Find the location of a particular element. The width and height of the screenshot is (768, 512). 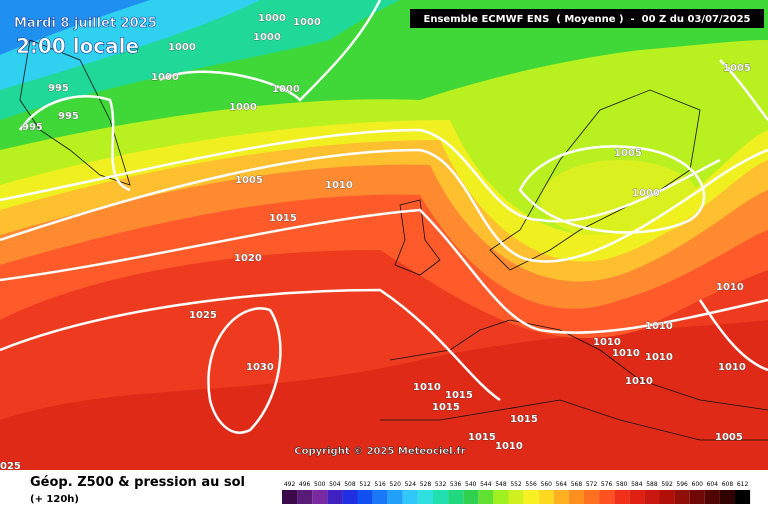

scale-label: 604 is located at coordinates (713, 484).